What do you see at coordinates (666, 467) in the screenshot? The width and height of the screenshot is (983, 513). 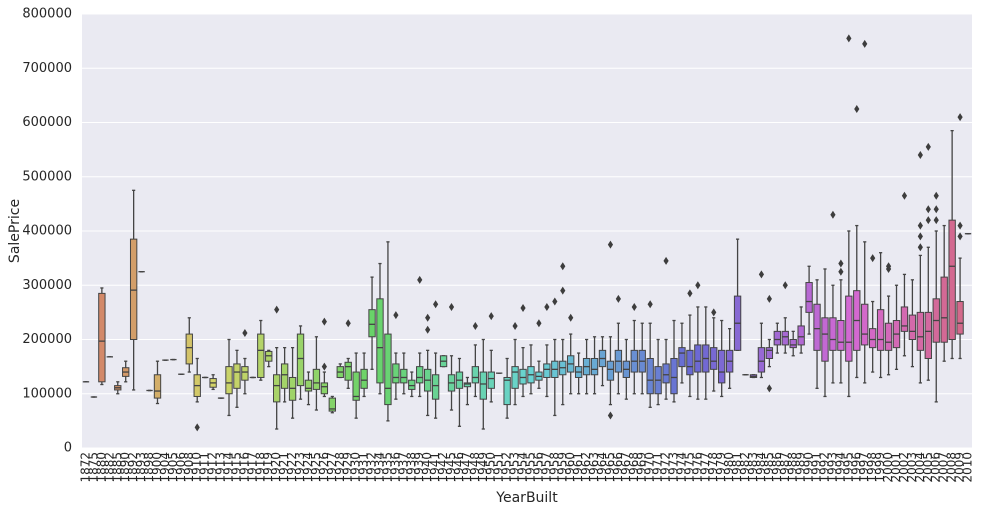 I see `x-tick-label: 1972` at bounding box center [666, 467].